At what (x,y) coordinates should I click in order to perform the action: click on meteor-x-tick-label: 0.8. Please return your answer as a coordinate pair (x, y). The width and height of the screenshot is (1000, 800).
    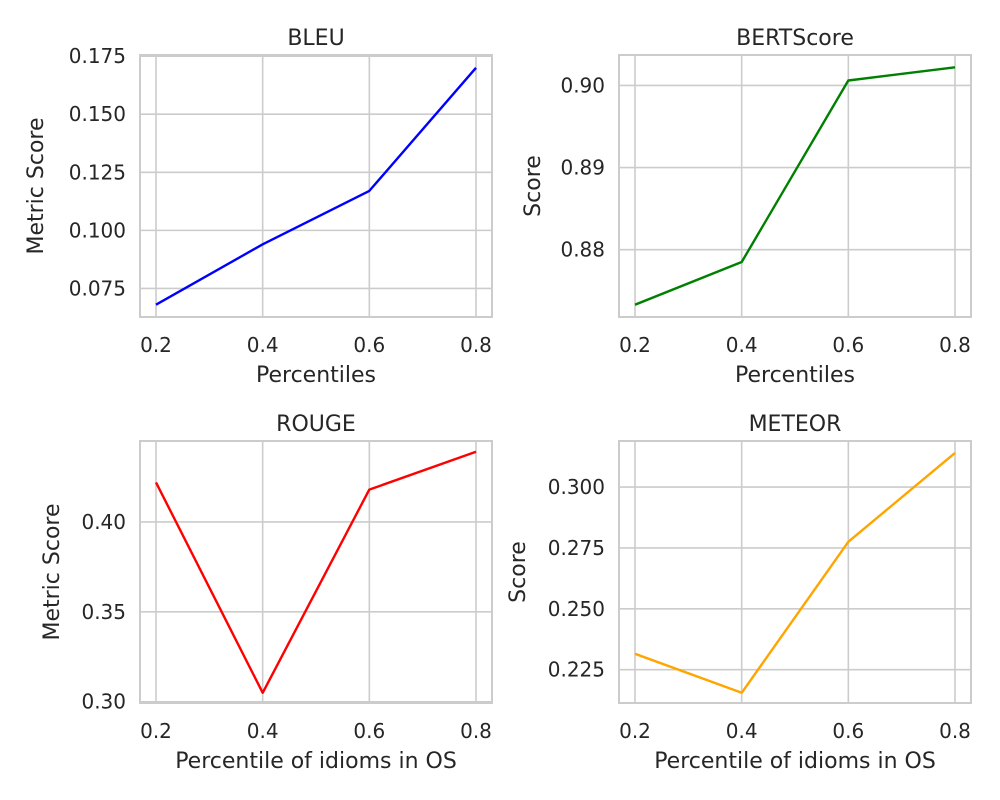
    Looking at the image, I should click on (955, 731).